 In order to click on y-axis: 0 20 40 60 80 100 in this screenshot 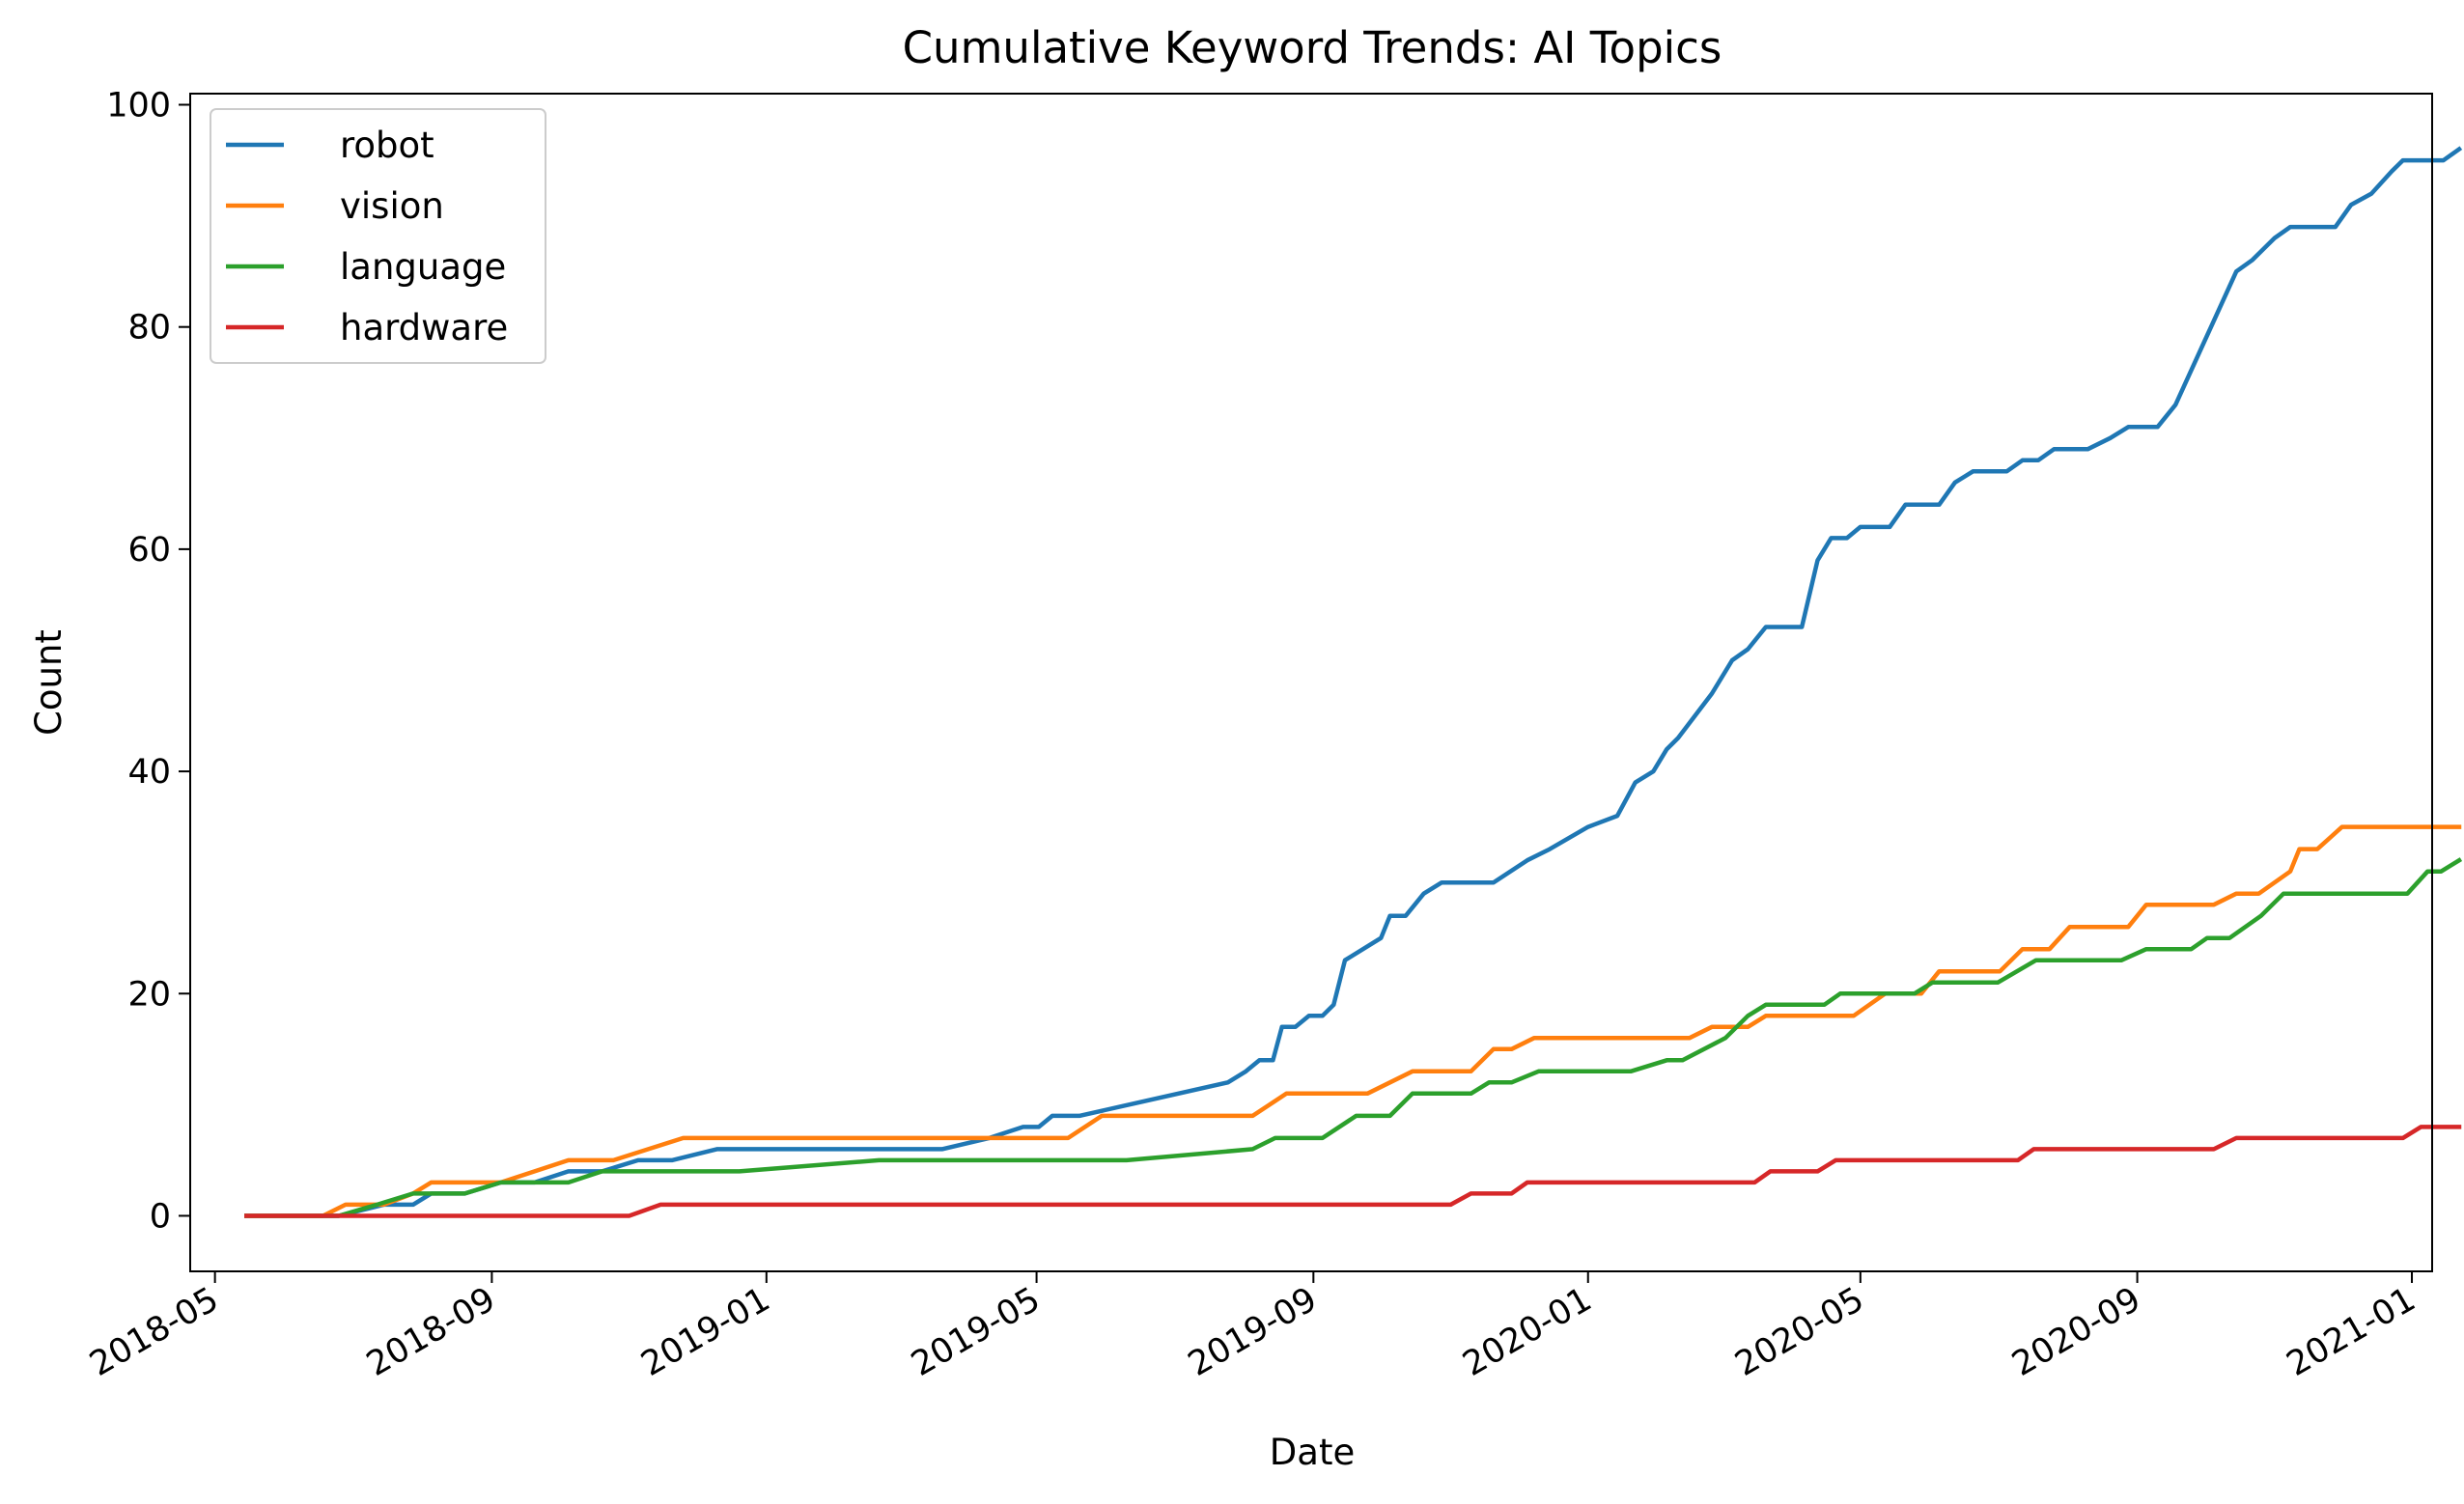, I will do `click(148, 661)`.